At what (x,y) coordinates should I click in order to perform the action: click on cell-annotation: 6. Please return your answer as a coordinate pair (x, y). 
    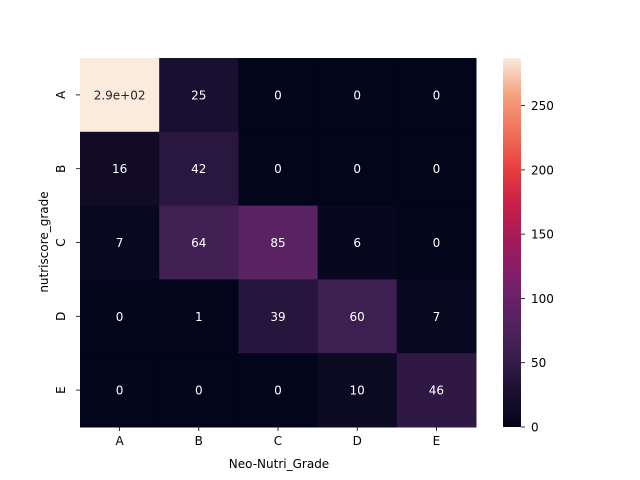
    Looking at the image, I should click on (357, 243).